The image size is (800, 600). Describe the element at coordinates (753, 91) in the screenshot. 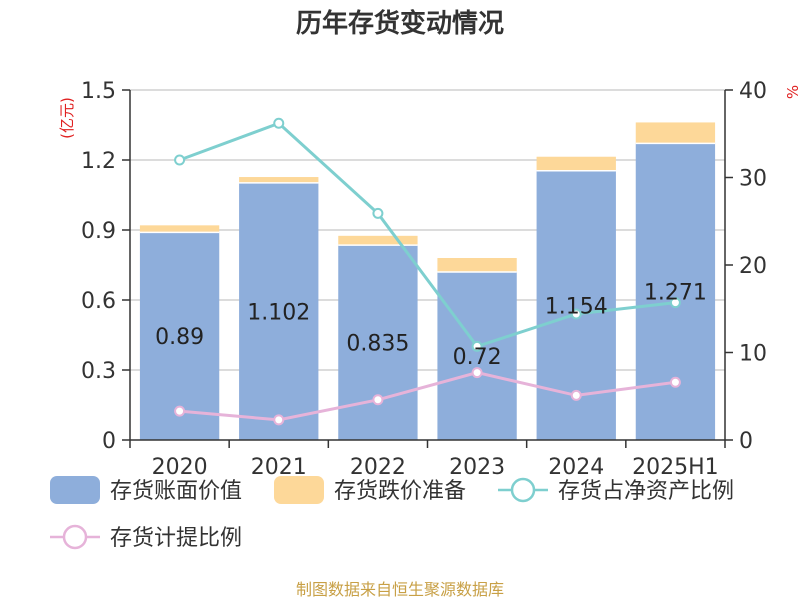

I see `right-tick-label: 40` at that location.